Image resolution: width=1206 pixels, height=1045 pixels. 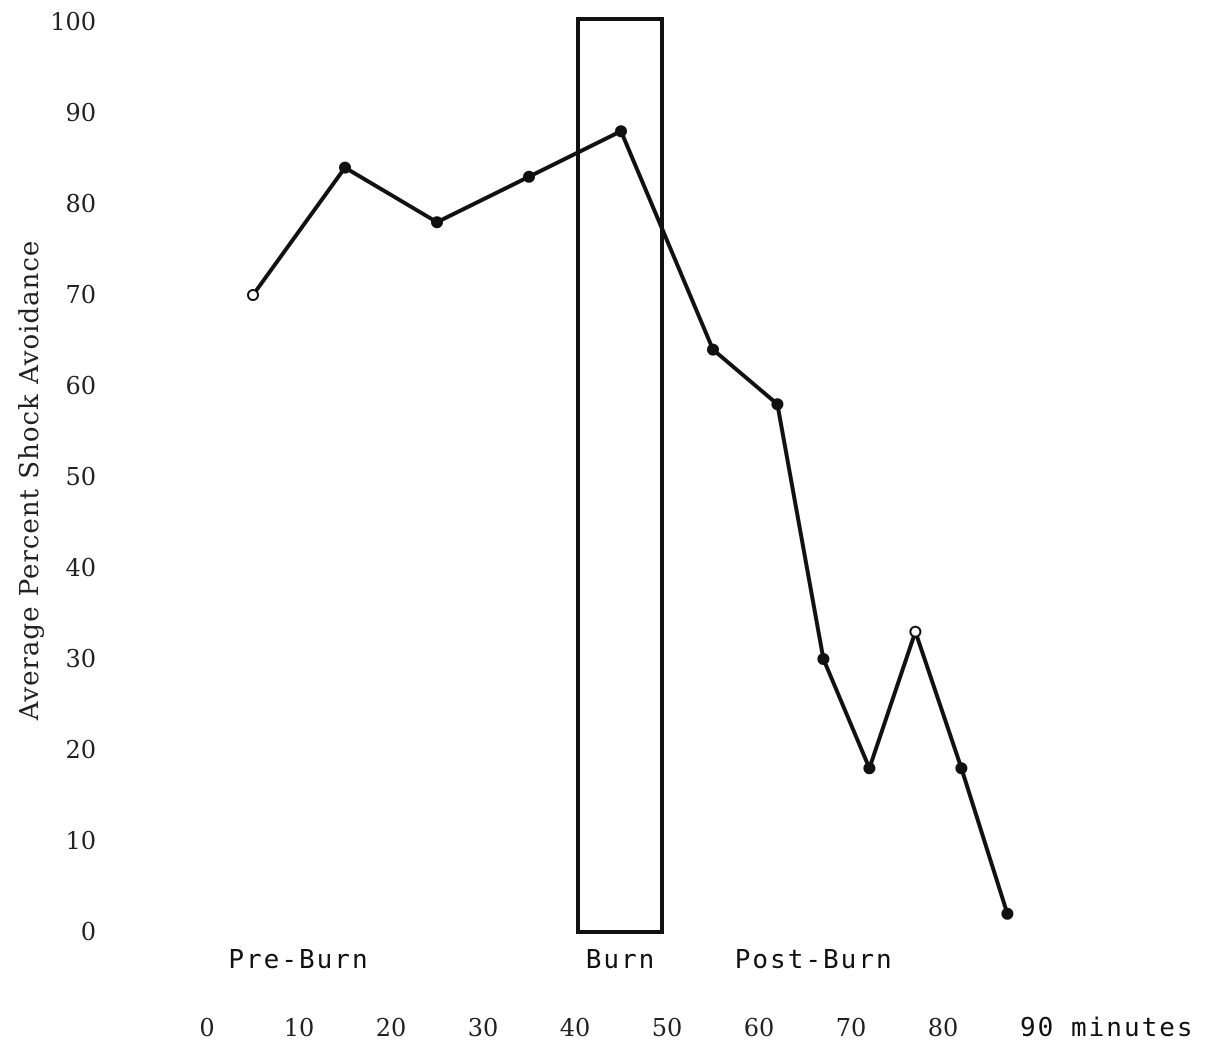 I want to click on x-tick-label: 60, so click(x=759, y=1028).